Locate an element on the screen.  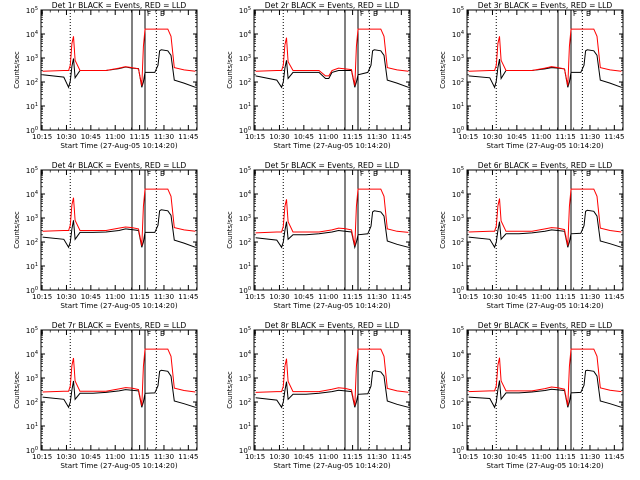
y-tick-label: 104 is located at coordinates (32, 194).